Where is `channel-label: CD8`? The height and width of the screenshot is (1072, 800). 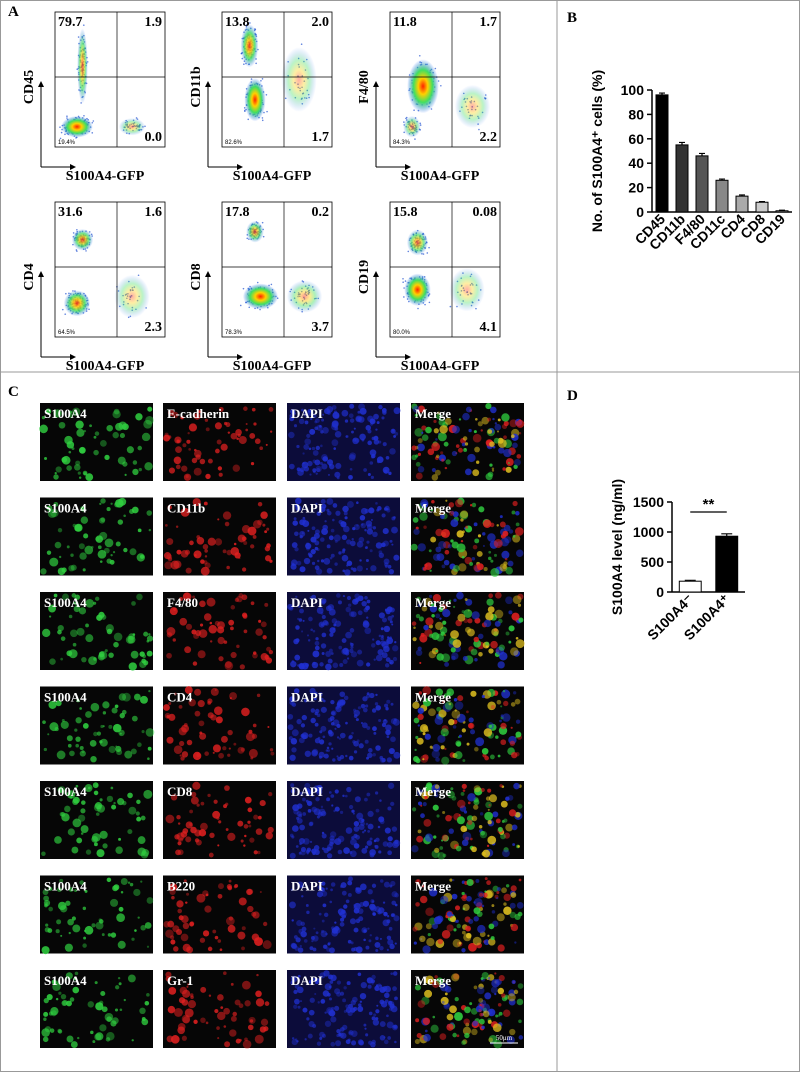
channel-label: CD8 is located at coordinates (180, 791).